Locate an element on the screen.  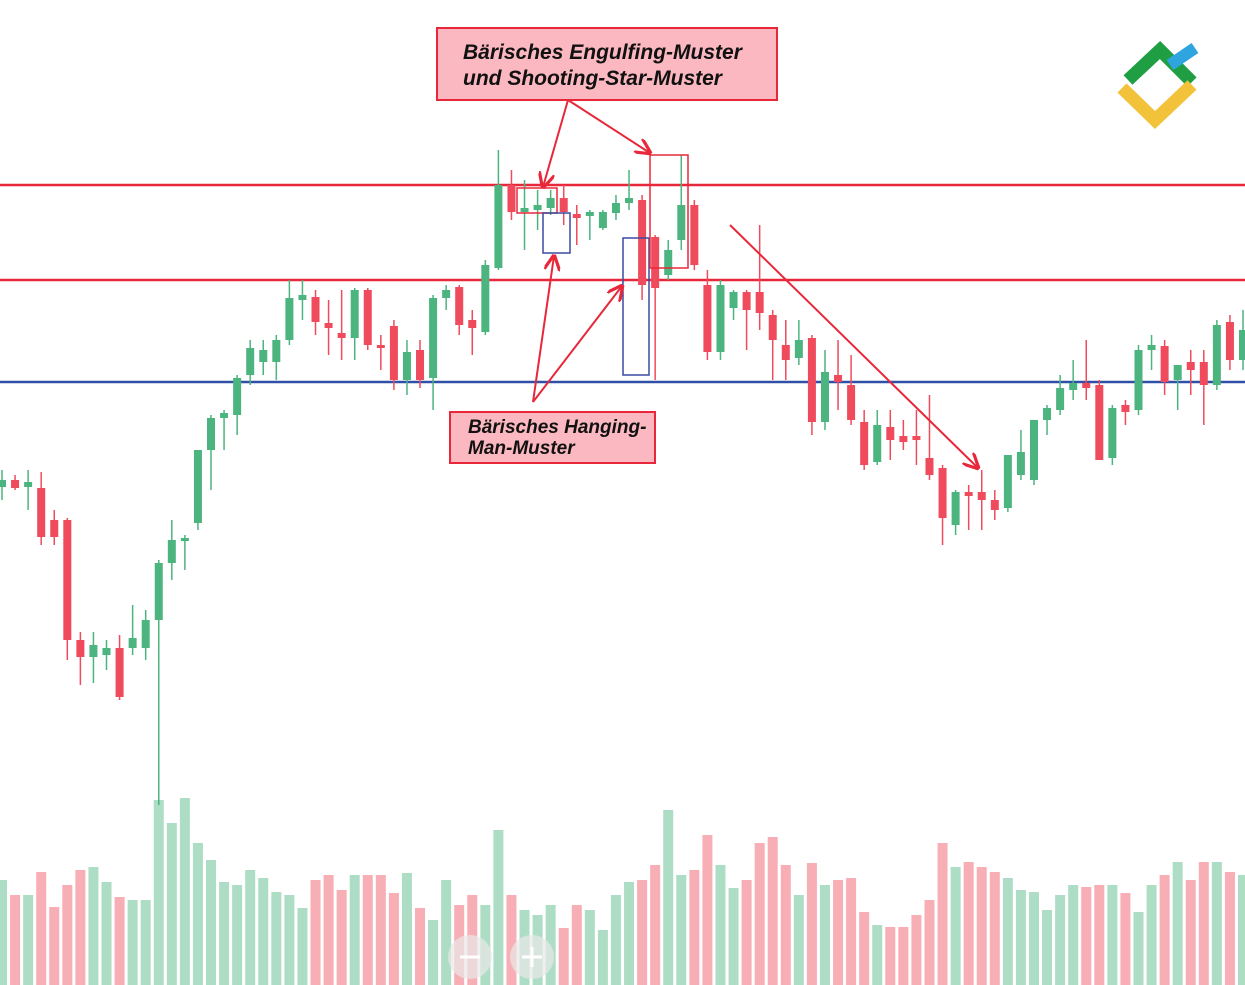
annotation-text: Bärisches Hanging- is located at coordinates (557, 427).